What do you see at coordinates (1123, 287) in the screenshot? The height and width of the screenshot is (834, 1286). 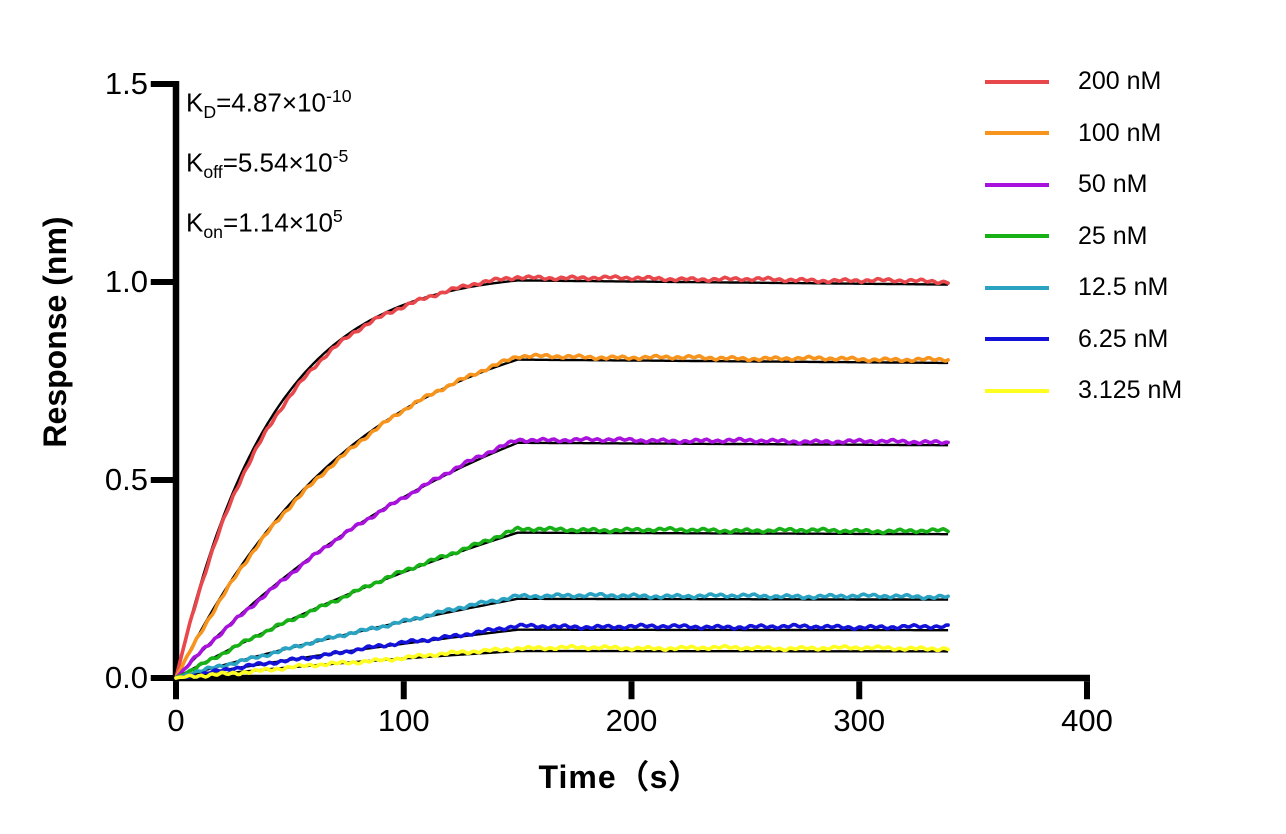 I see `legend-label: 12.5 nM` at bounding box center [1123, 287].